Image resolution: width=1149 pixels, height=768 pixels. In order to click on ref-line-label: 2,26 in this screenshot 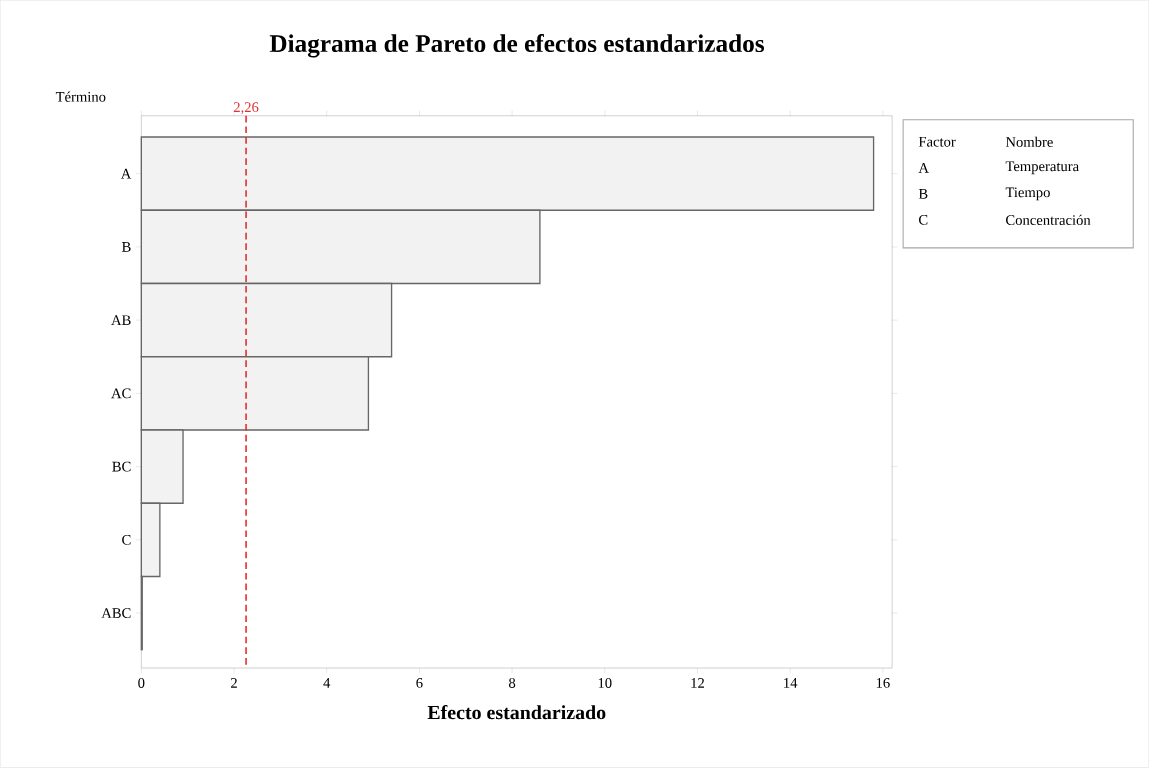, I will do `click(246, 108)`.